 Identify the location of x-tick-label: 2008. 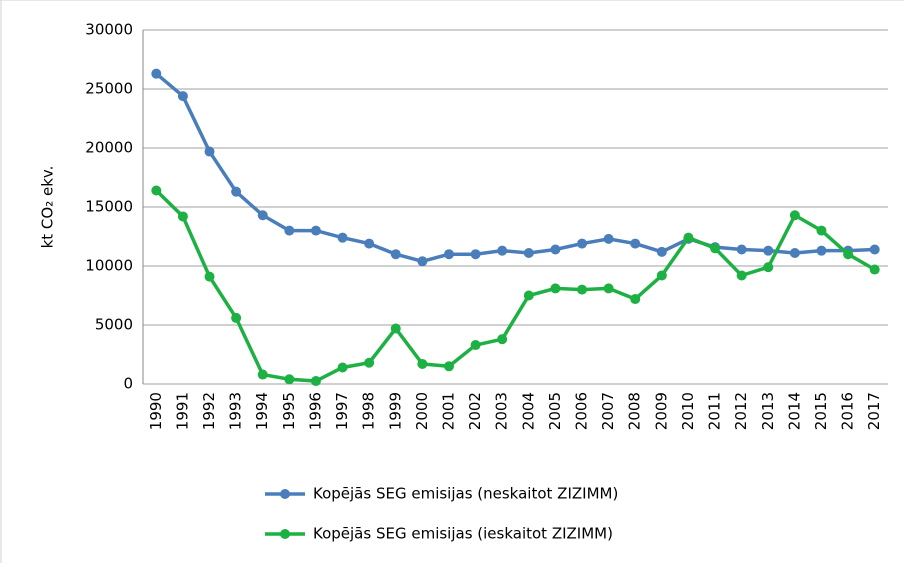
(635, 411).